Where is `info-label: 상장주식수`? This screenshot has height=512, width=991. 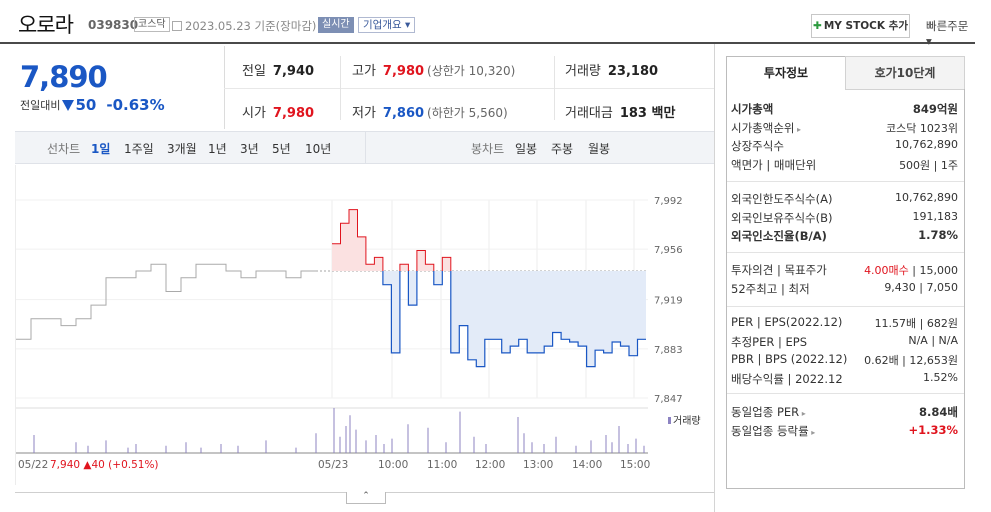 info-label: 상장주식수 is located at coordinates (757, 146).